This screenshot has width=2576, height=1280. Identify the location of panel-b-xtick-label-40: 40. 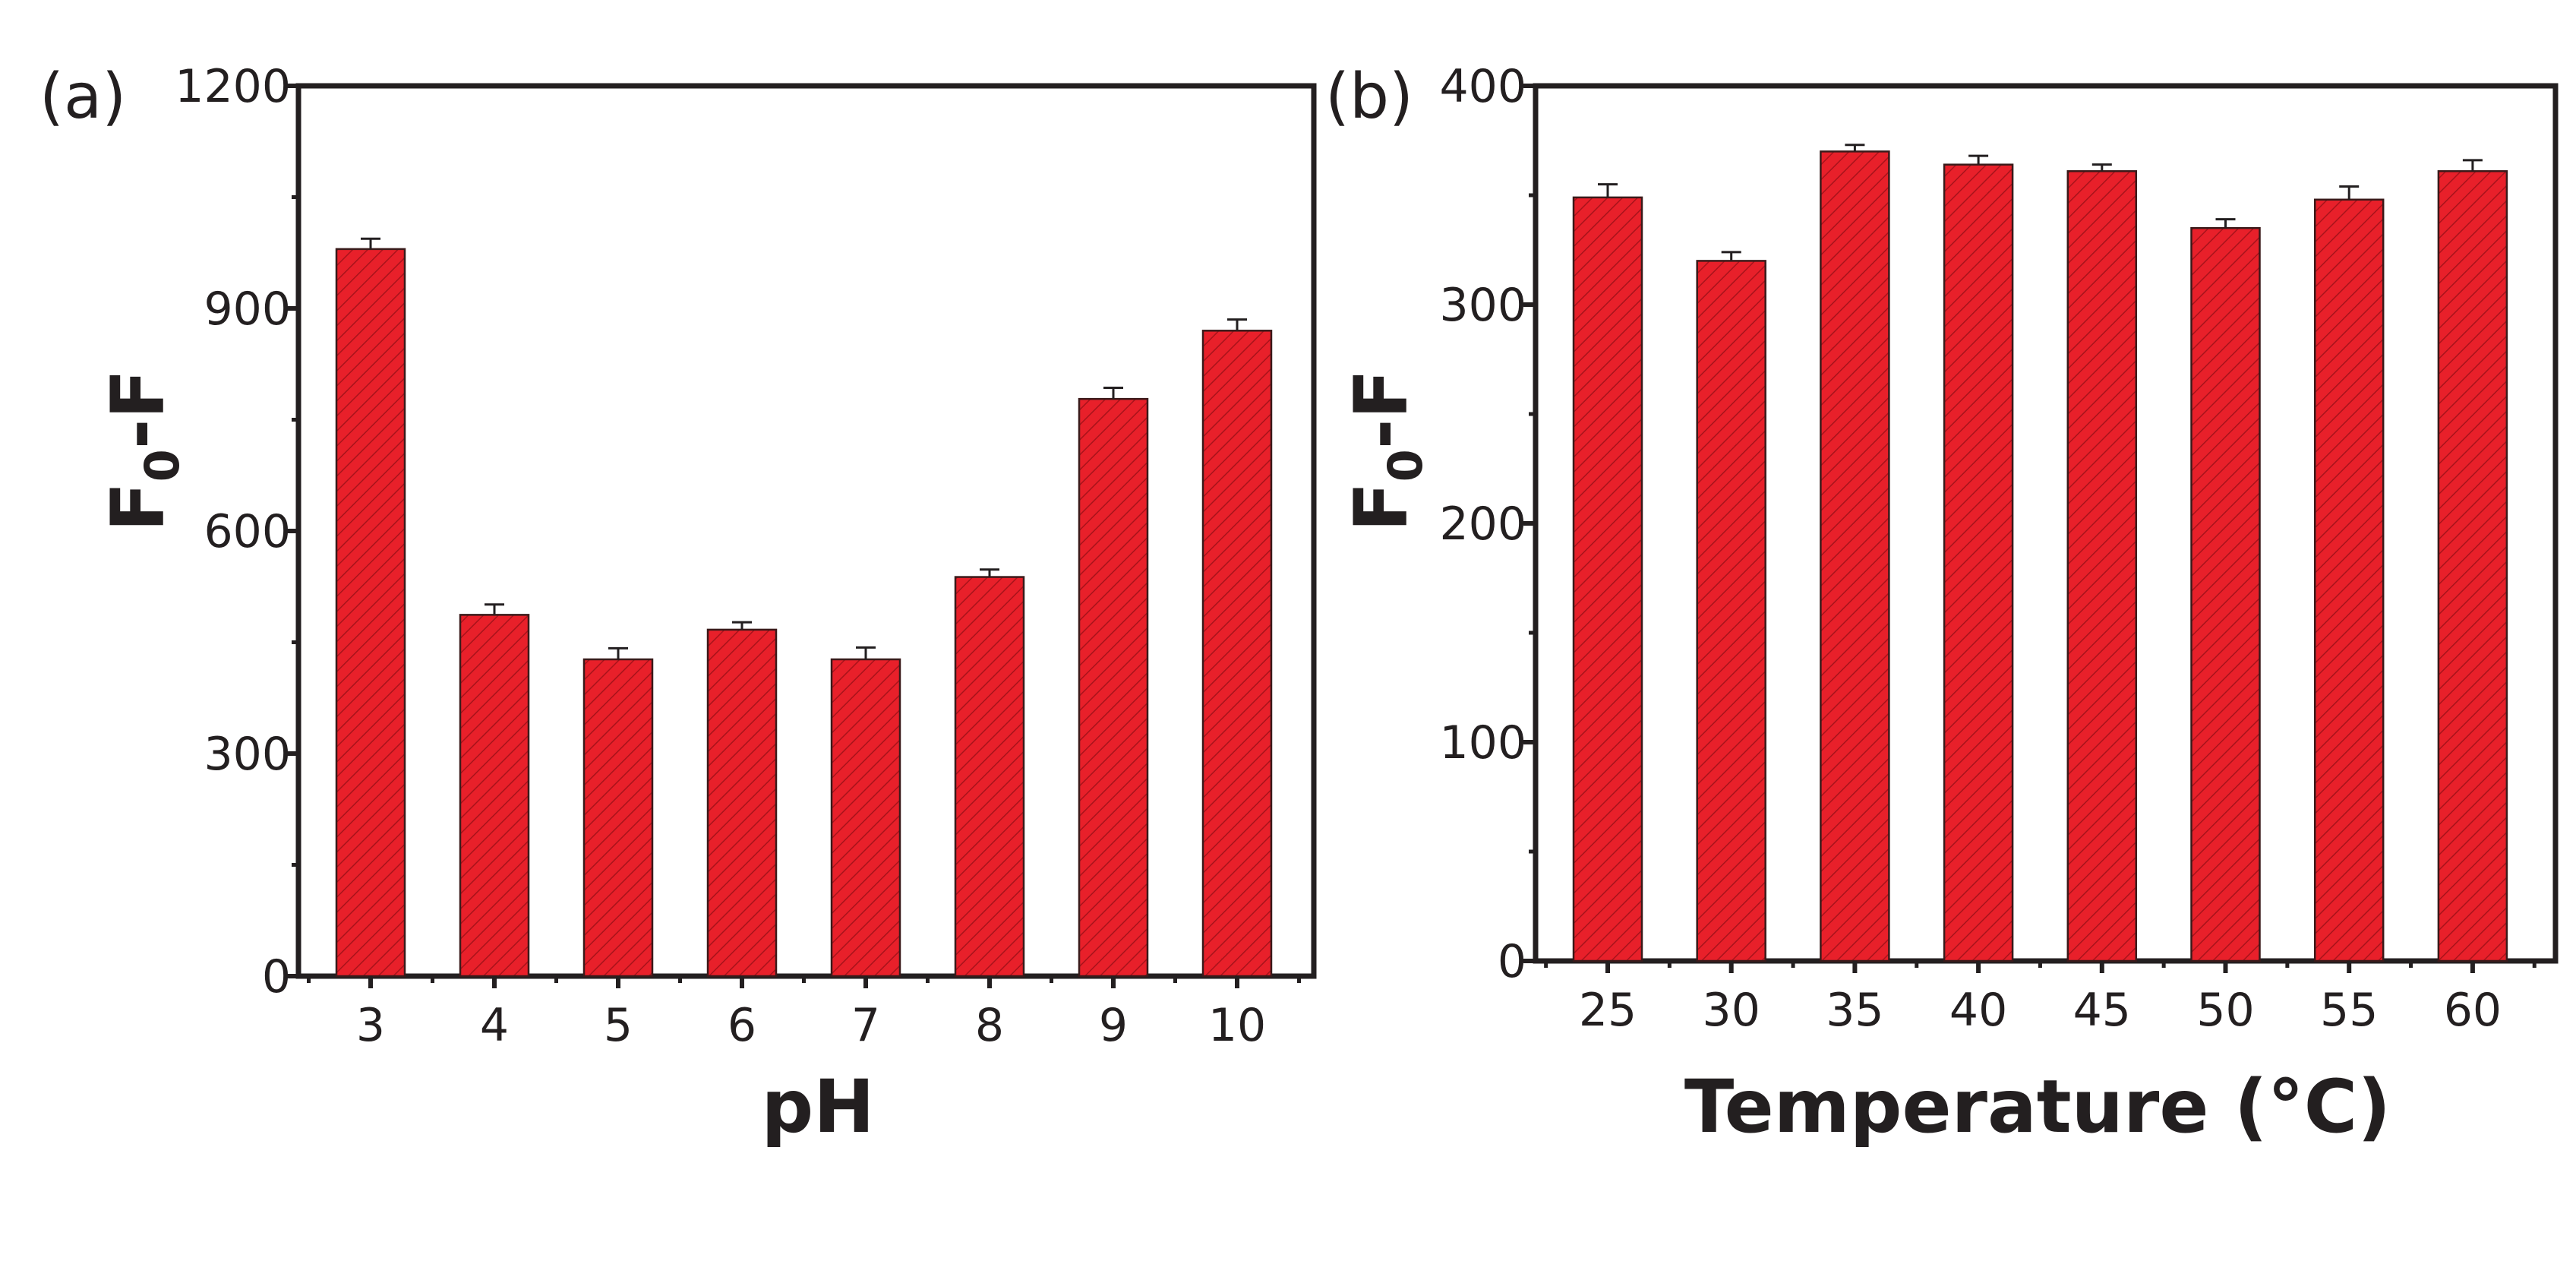
(1978, 1010).